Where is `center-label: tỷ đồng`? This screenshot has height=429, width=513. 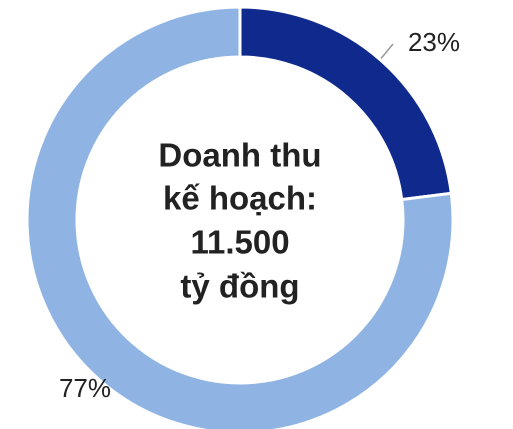 center-label: tỷ đồng is located at coordinates (239, 286).